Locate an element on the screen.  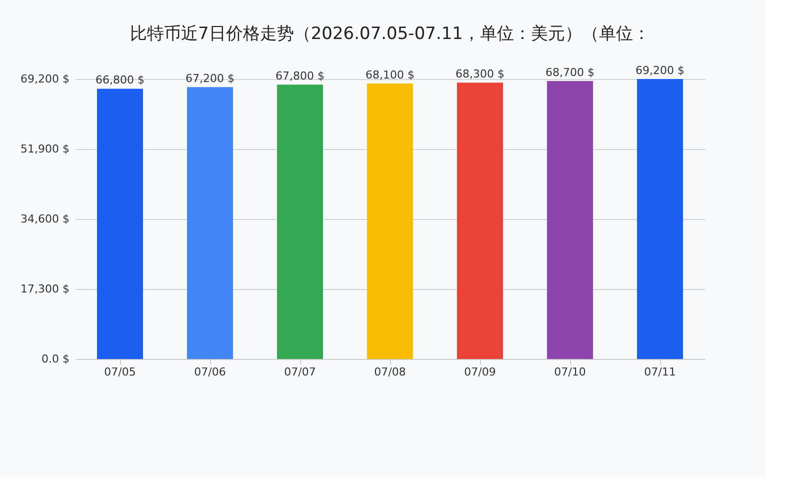
x-tick-label: 07/07 is located at coordinates (300, 372).